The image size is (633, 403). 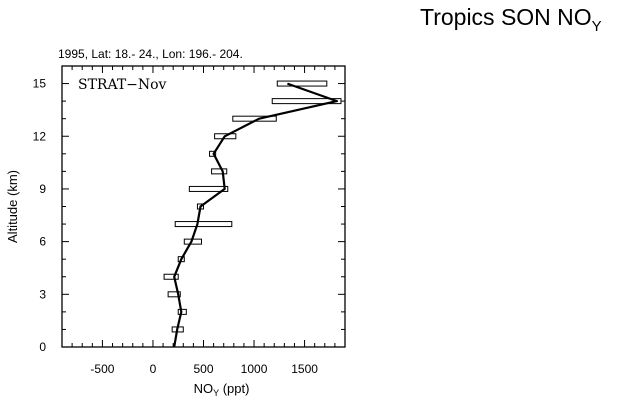 I want to click on top-axis-label: 1995, Lat: 18.- 24., Lon: 196.- 204., so click(x=150, y=54).